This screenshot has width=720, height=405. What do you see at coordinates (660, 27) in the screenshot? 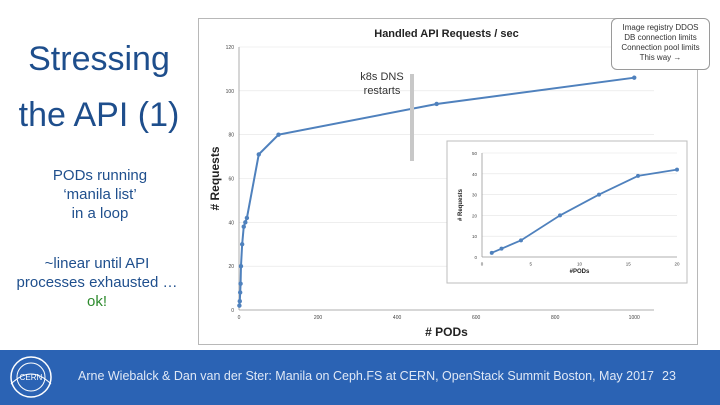
I see `callout-line: Image registry DDOS` at bounding box center [660, 27].